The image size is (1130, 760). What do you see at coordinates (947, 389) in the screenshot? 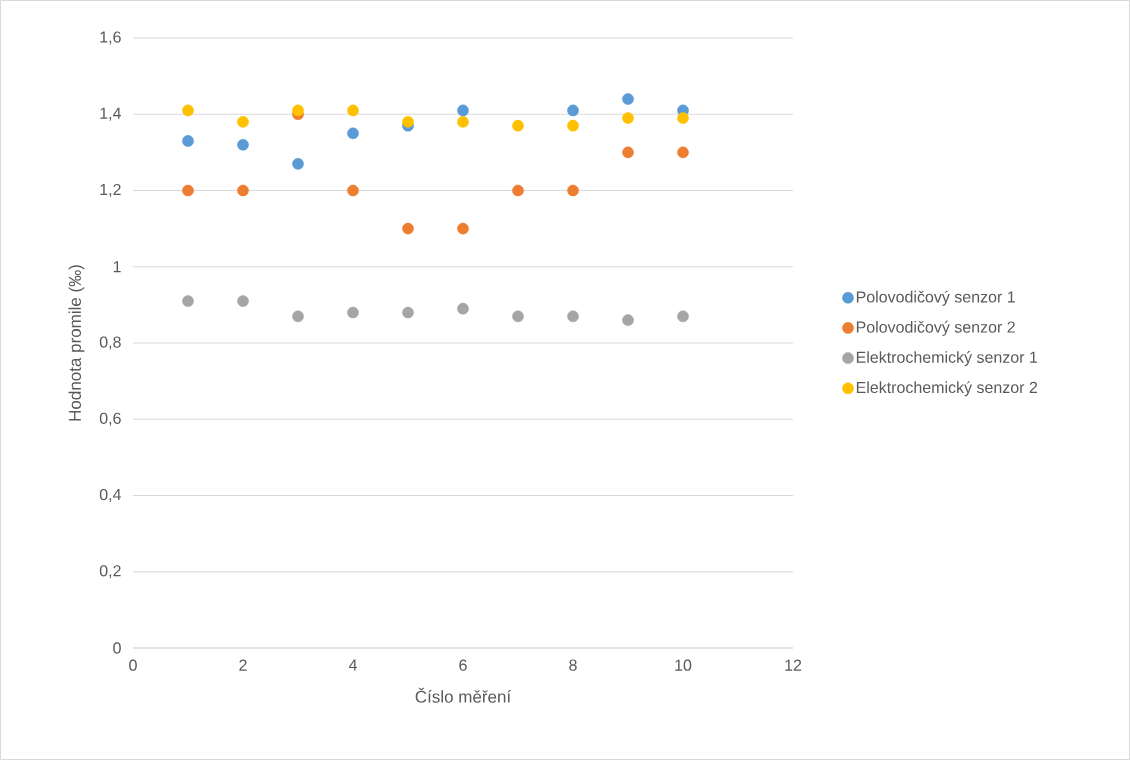
I see `legend-label: Elektrochemický senzor 2` at bounding box center [947, 389].